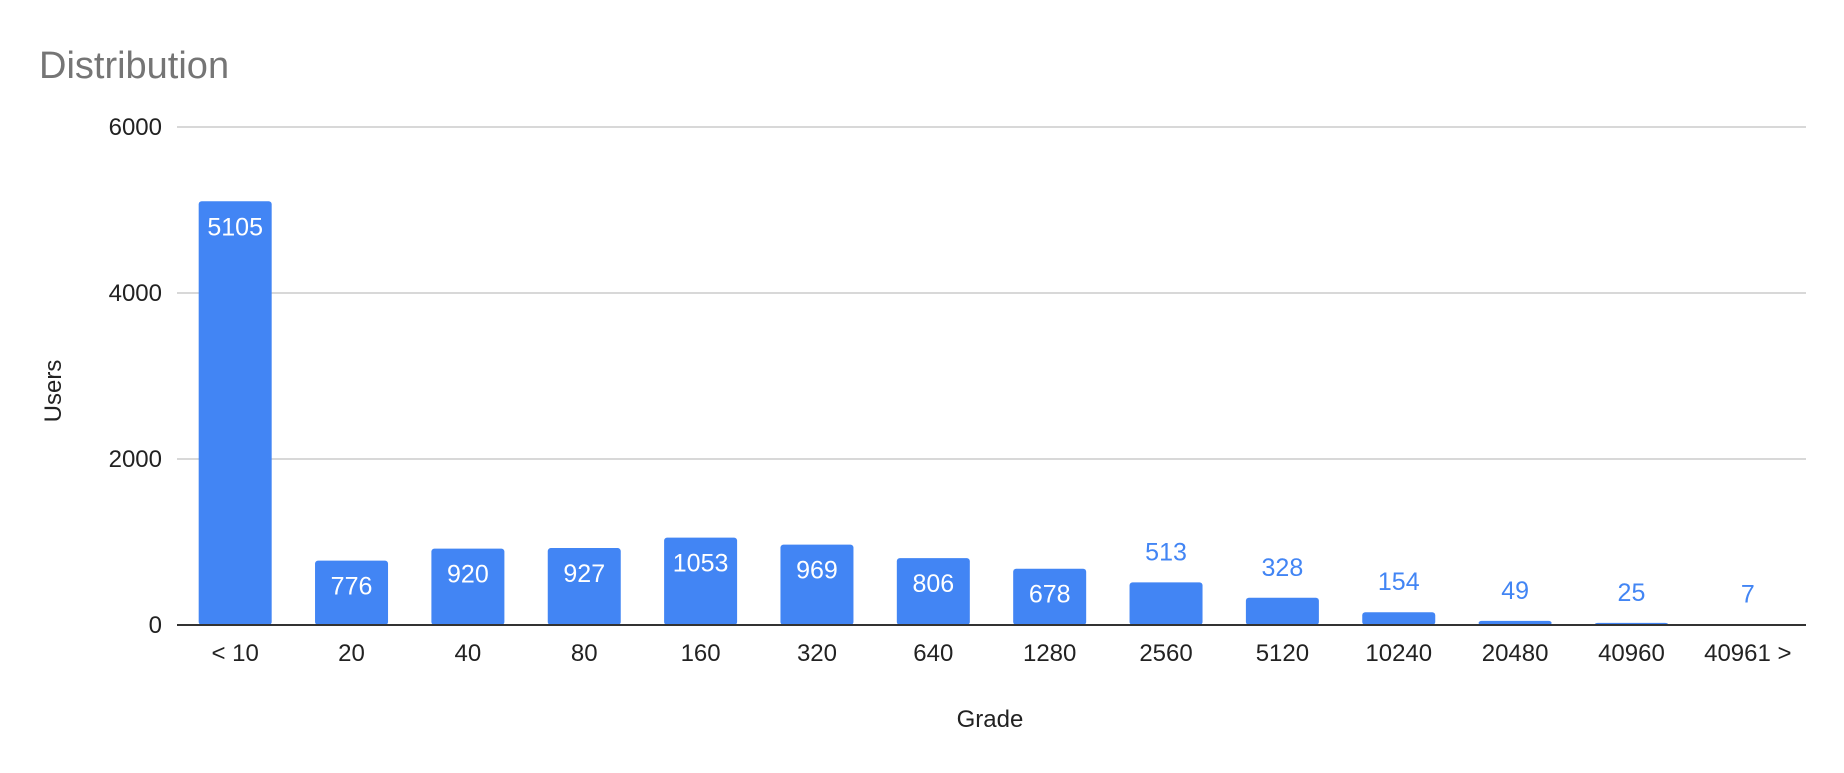  Describe the element at coordinates (1165, 653) in the screenshot. I see `x-tick-label: 2560` at that location.